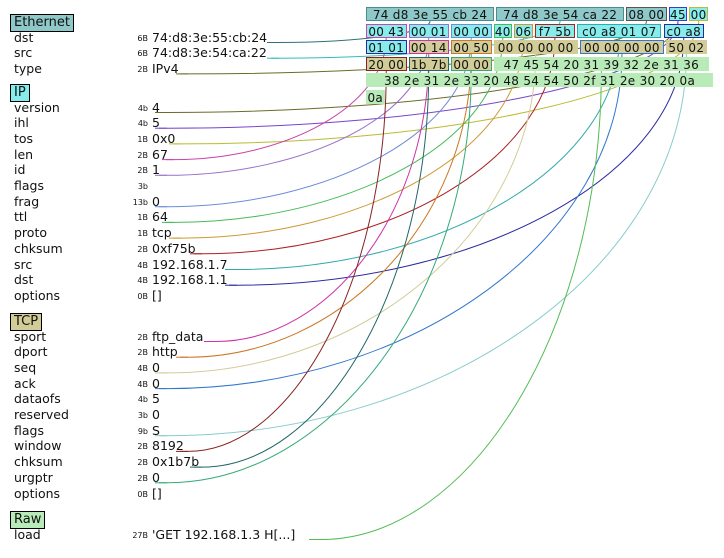 The image size is (724, 558). What do you see at coordinates (523, 31) in the screenshot?
I see `hex-bytes: 06` at bounding box center [523, 31].